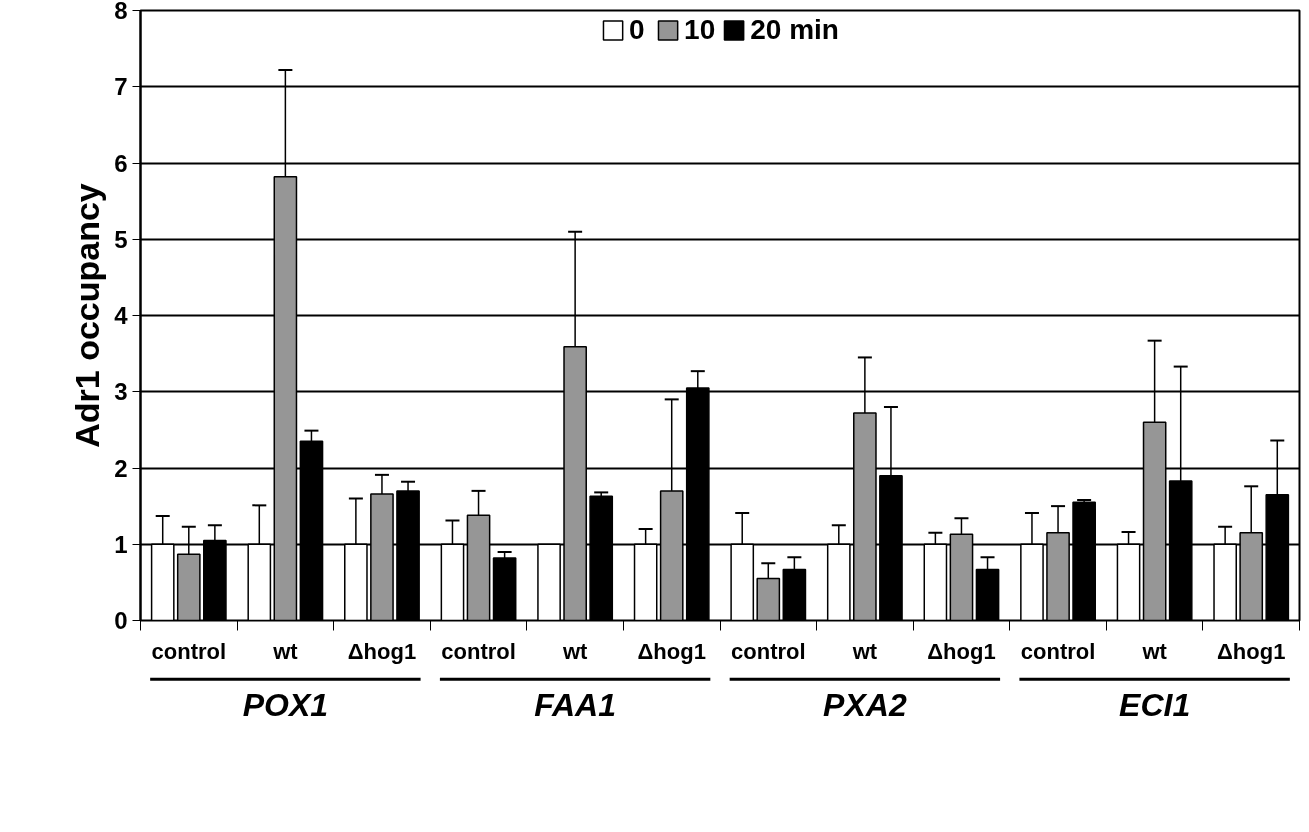 The width and height of the screenshot is (1309, 832). I want to click on text: PXA2, so click(865, 704).